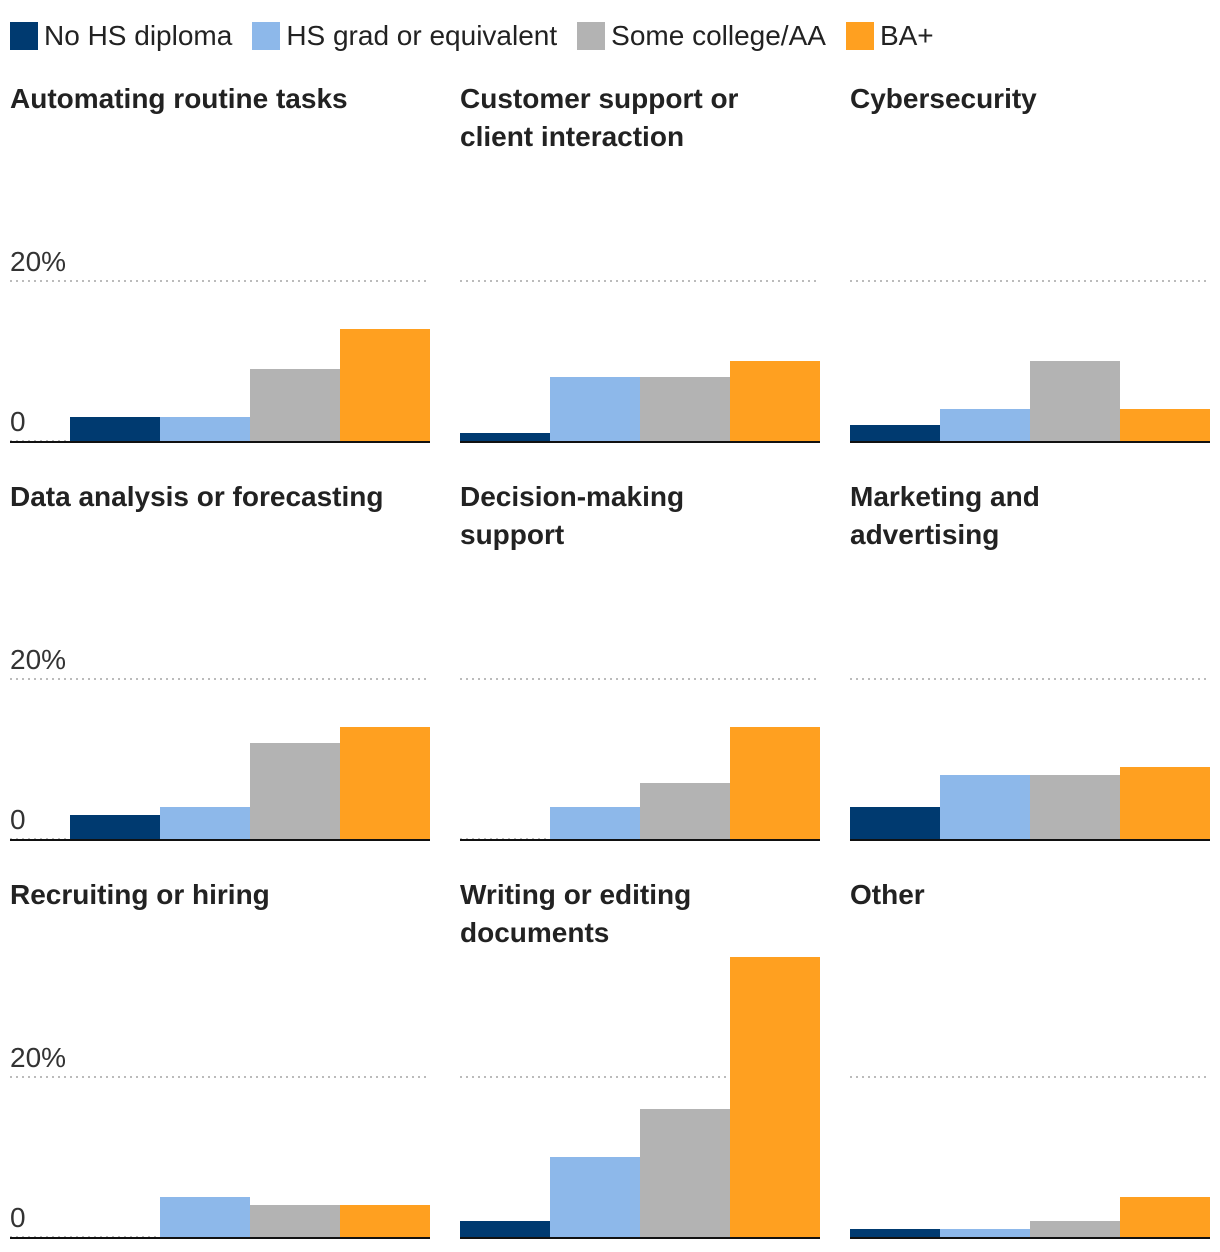 The width and height of the screenshot is (1220, 1252). What do you see at coordinates (945, 515) in the screenshot?
I see `panel-title: Marketing and advertising` at bounding box center [945, 515].